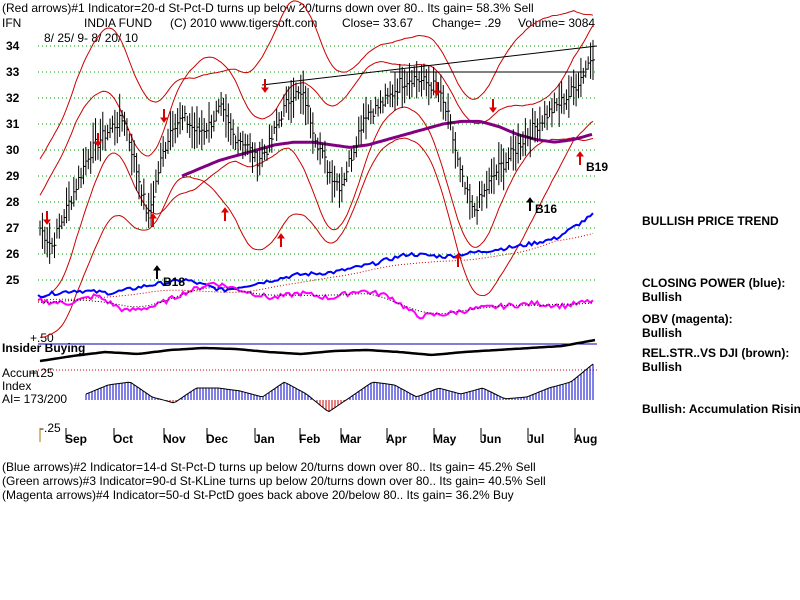 This screenshot has height=600, width=800. What do you see at coordinates (264, 439) in the screenshot?
I see `x-tick-Jan: Jan` at bounding box center [264, 439].